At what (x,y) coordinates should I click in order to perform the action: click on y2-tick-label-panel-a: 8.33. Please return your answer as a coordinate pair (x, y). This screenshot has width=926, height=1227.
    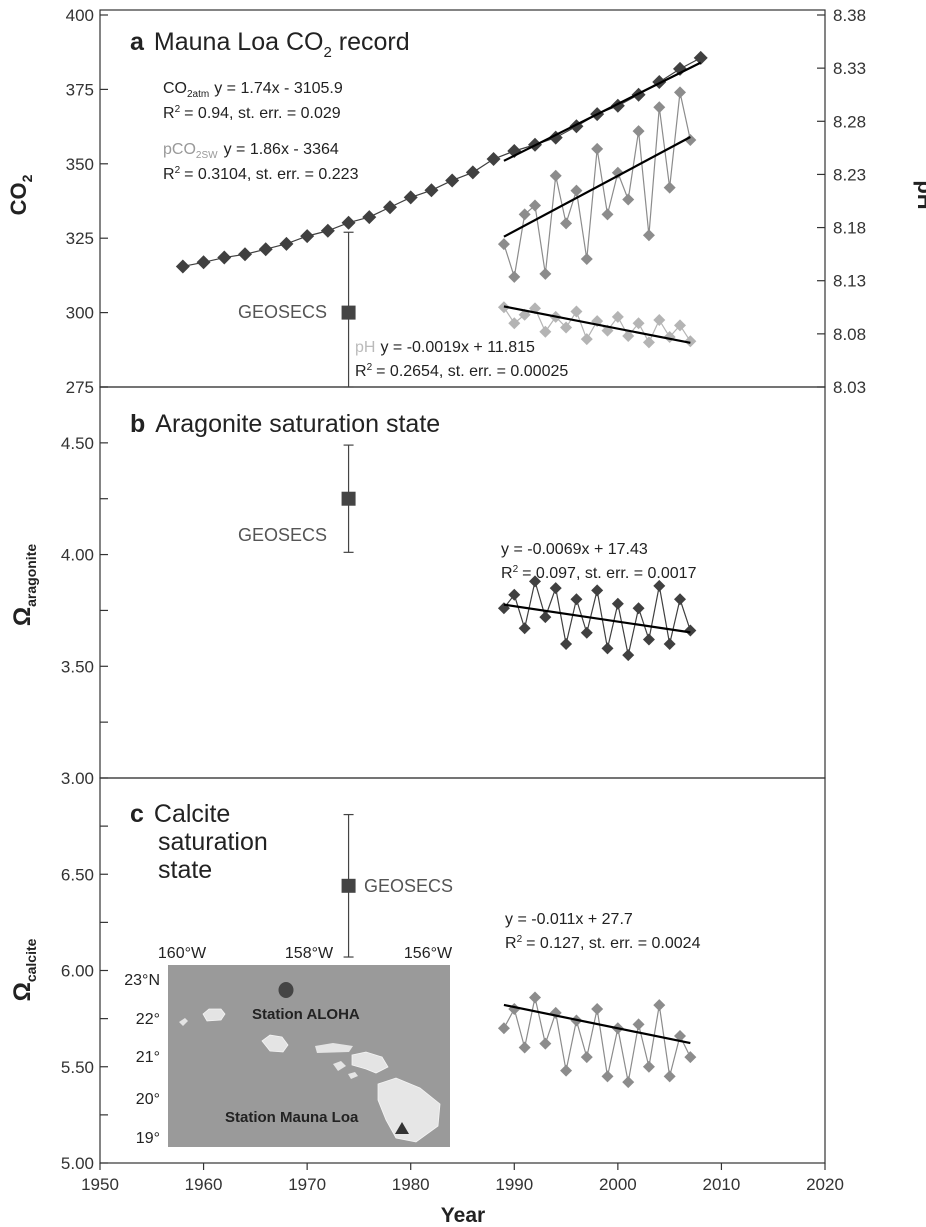
    Looking at the image, I should click on (849, 68).